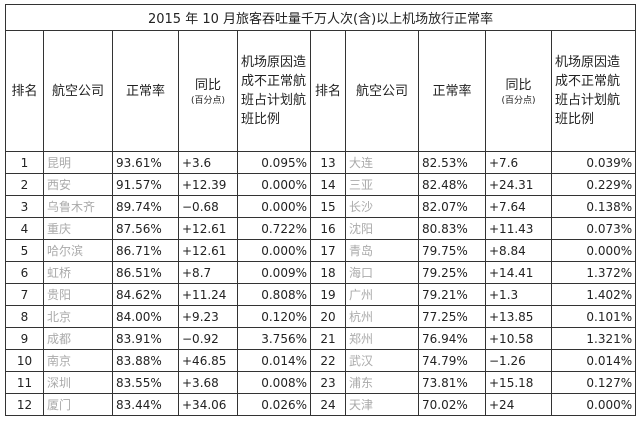  Describe the element at coordinates (382, 250) in the screenshot. I see `cell-airport: 青岛` at that location.